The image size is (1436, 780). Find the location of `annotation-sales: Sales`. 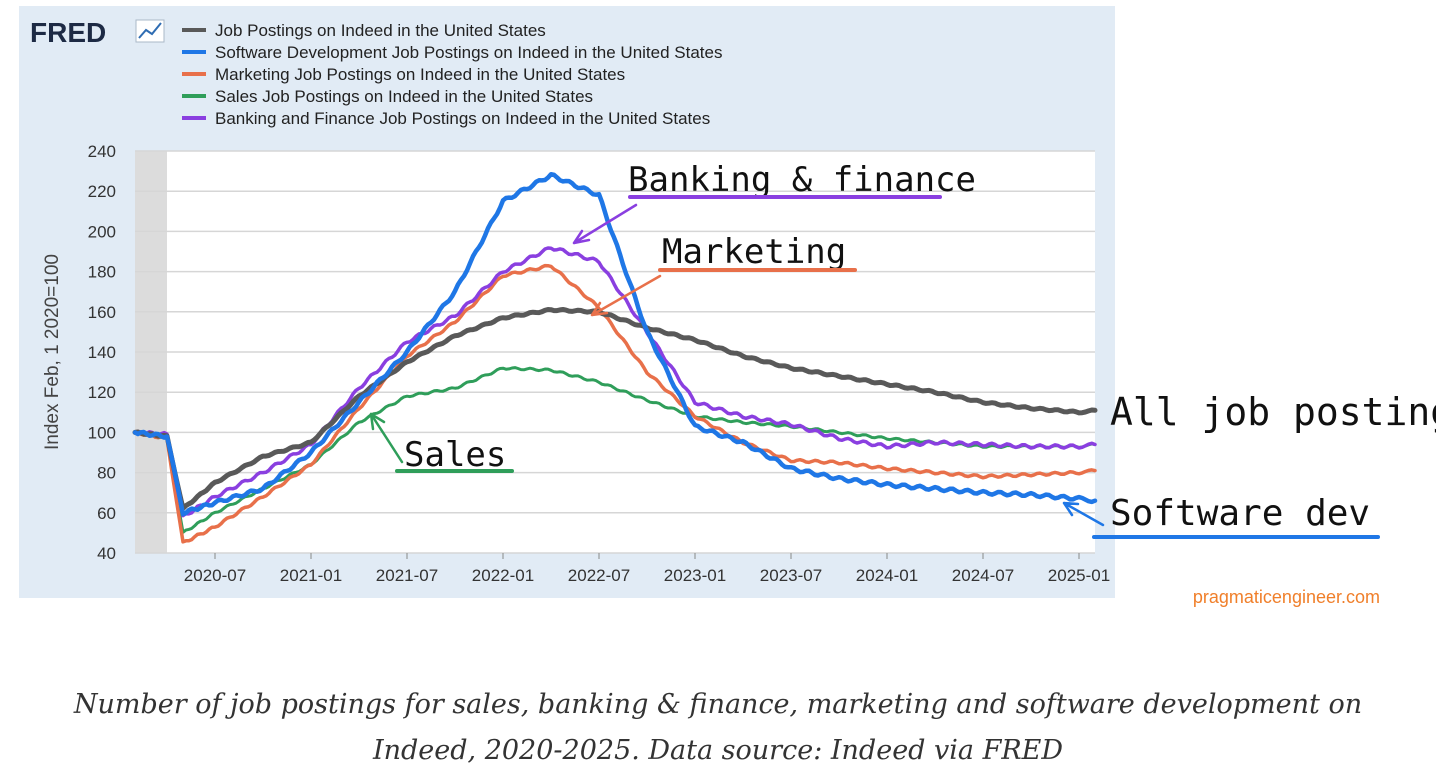

annotation-sales: Sales is located at coordinates (441, 443).